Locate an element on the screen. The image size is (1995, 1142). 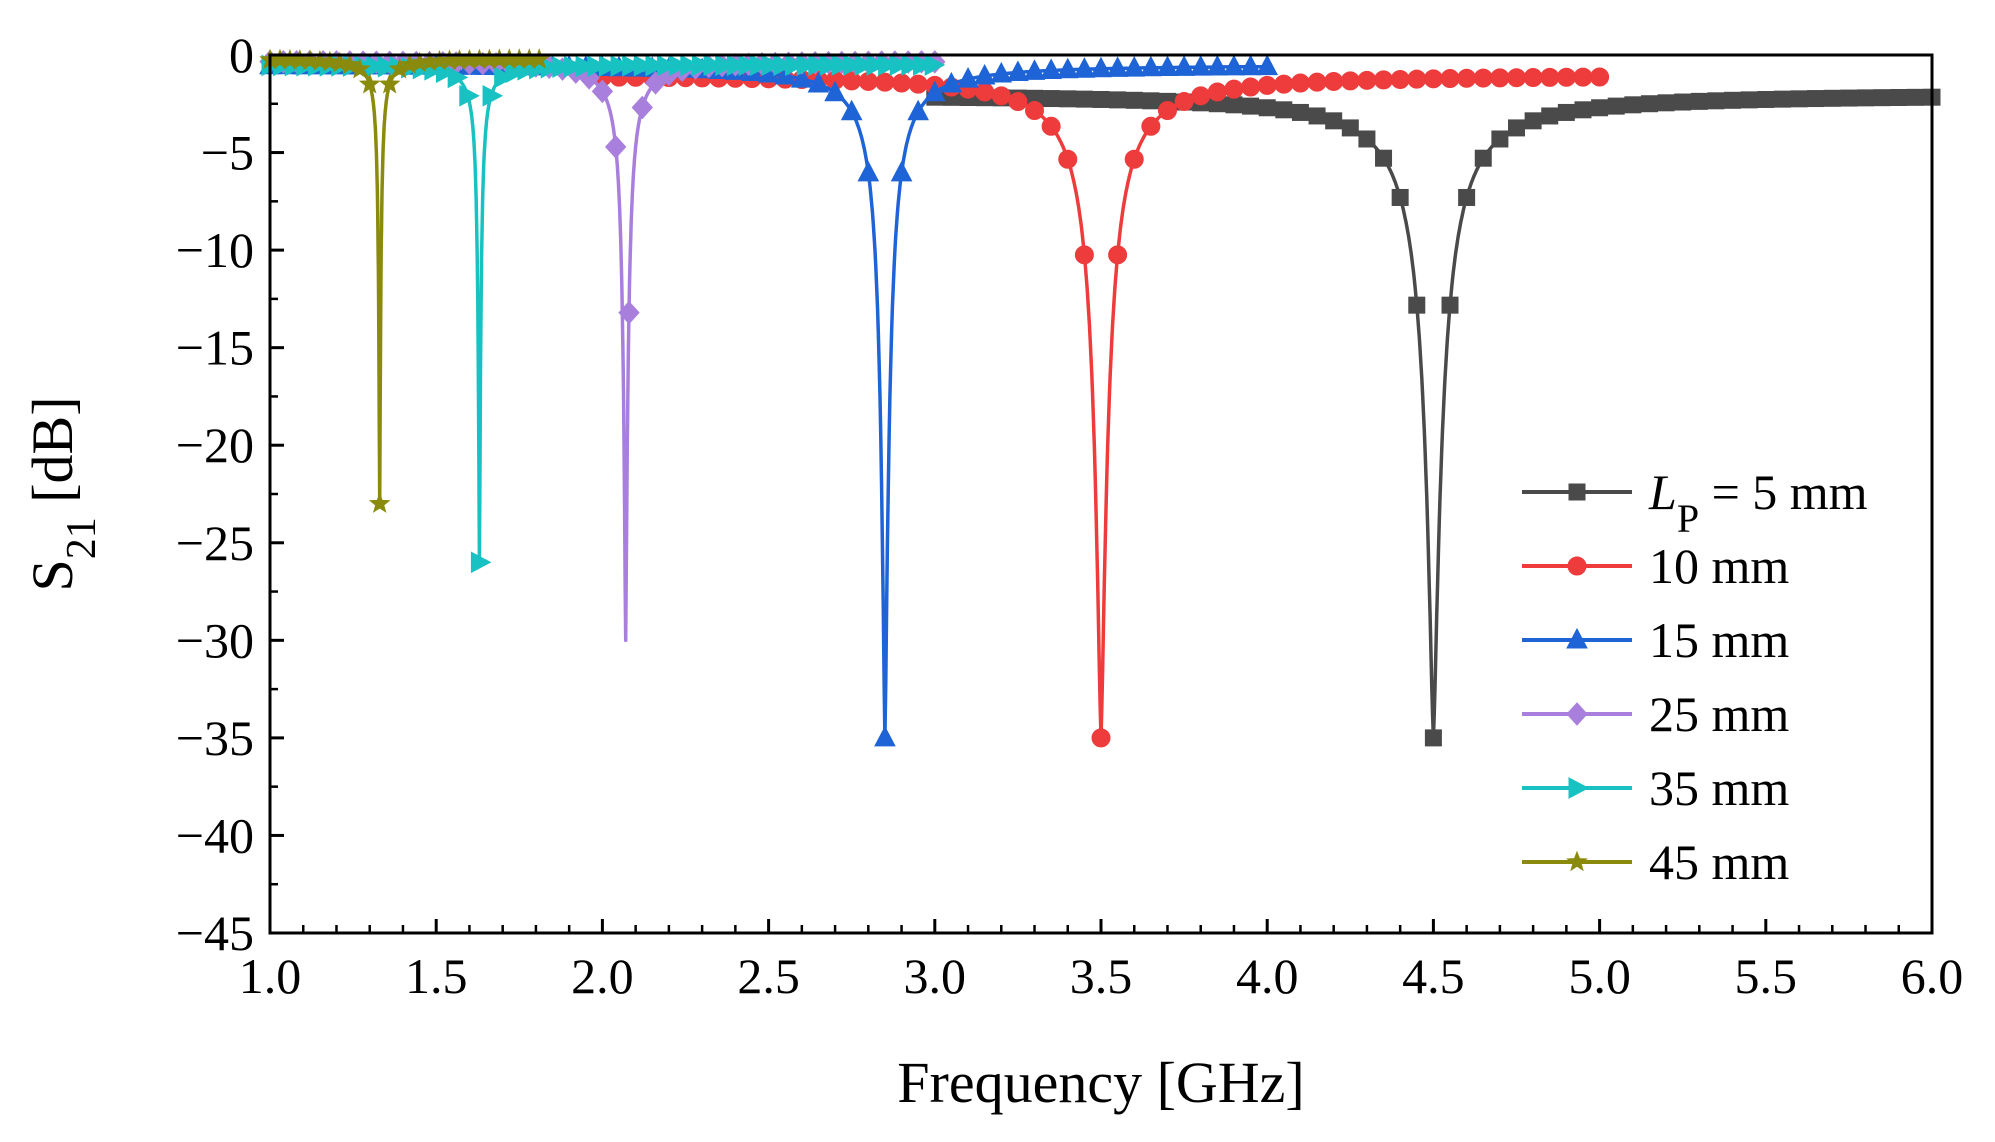
y-tick-label: −15 is located at coordinates (215, 348).